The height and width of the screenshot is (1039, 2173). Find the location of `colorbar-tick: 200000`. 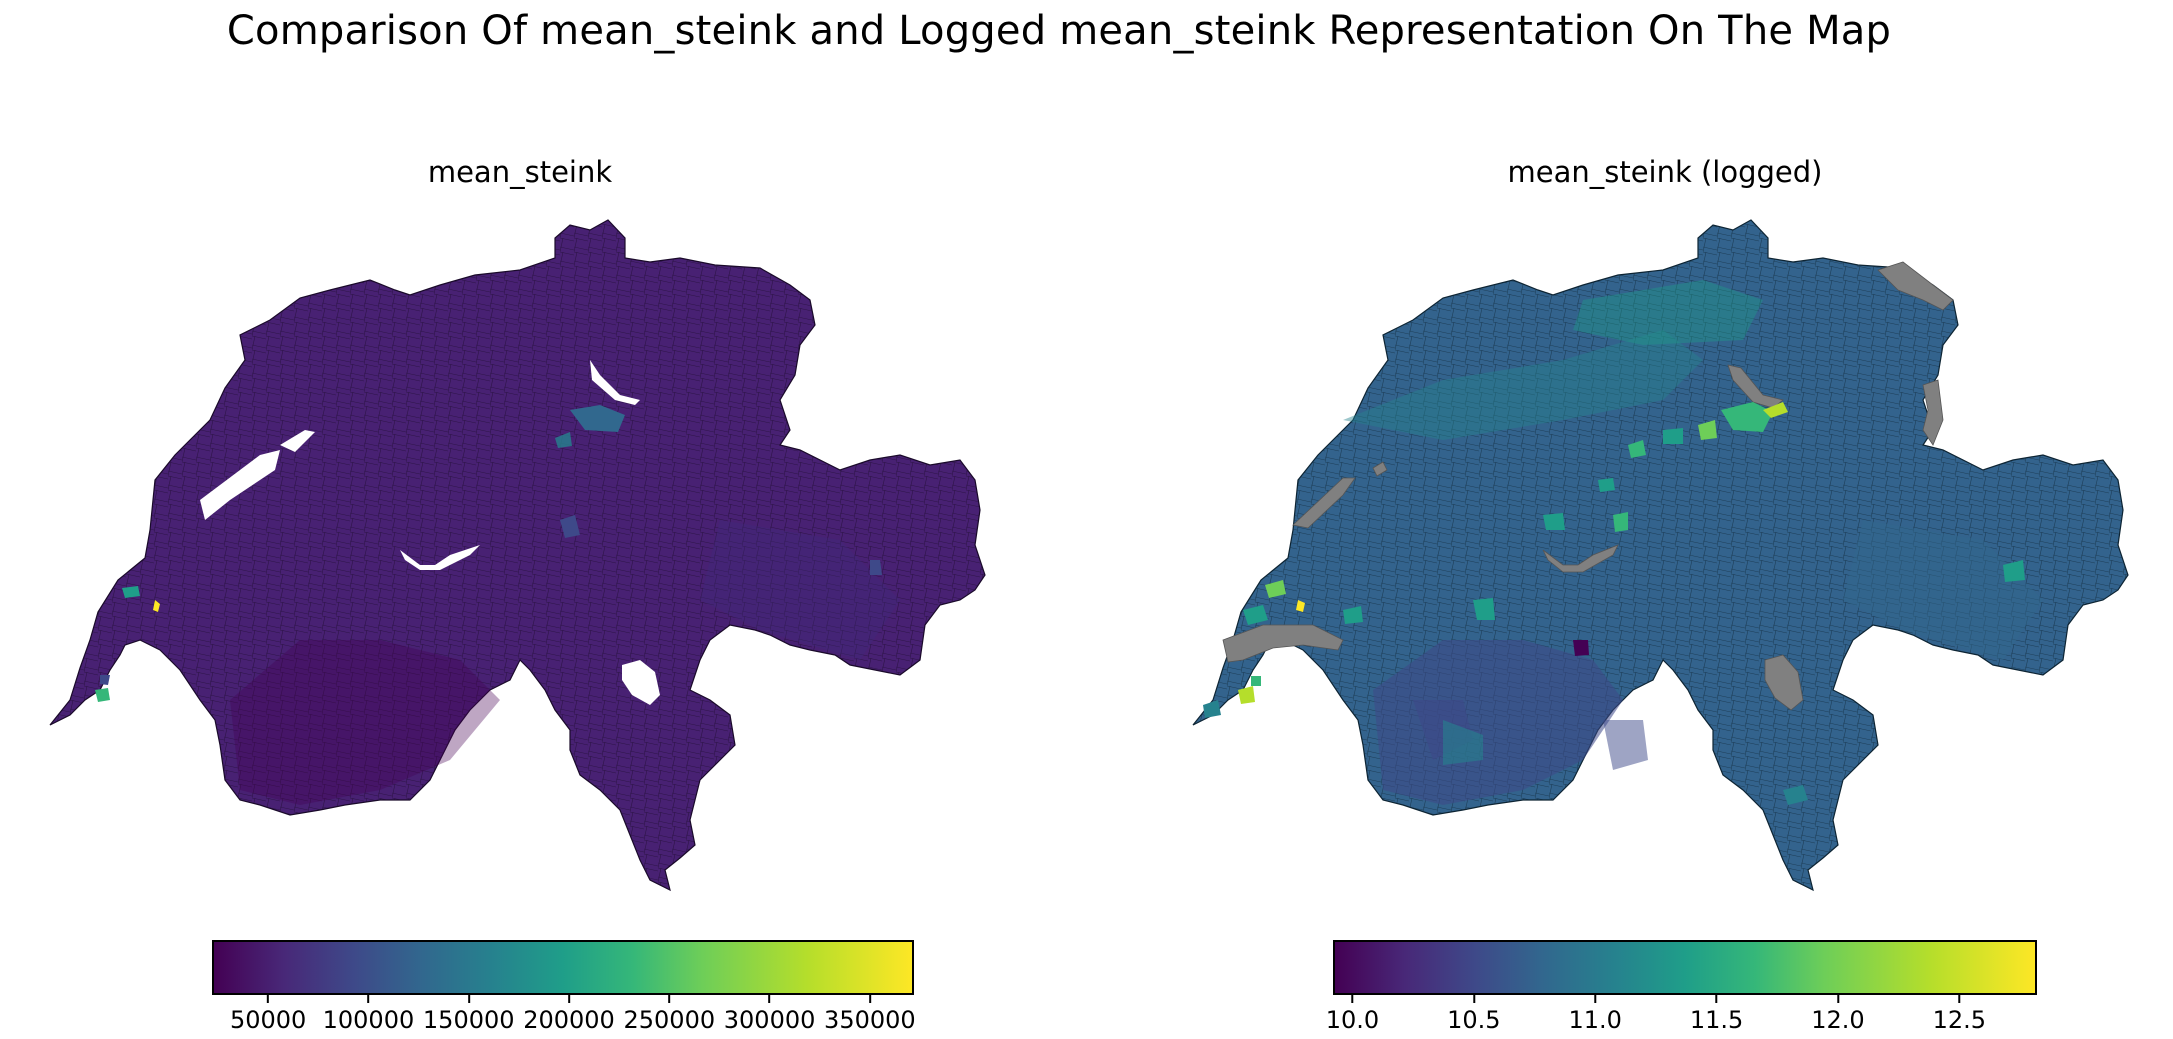

colorbar-tick: 200000 is located at coordinates (569, 1014).